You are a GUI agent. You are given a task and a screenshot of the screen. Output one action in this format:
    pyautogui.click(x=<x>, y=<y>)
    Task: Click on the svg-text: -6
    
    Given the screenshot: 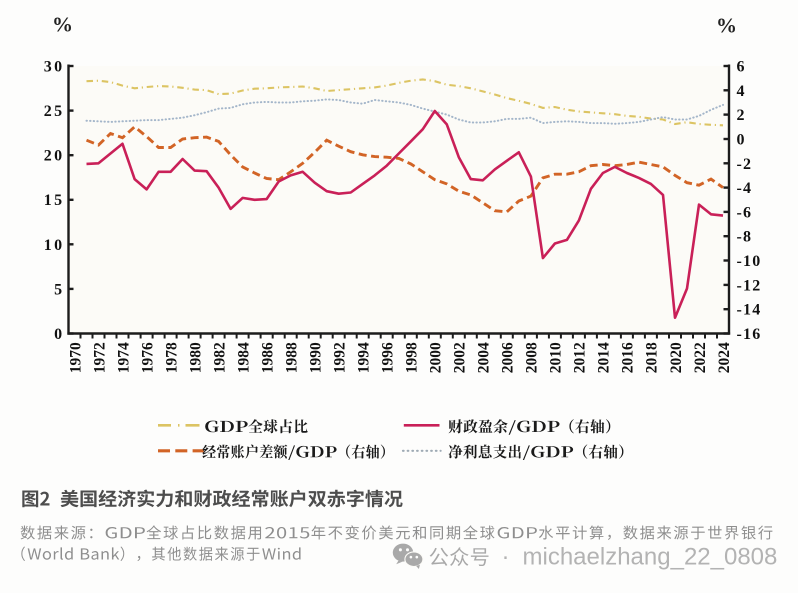 What is the action you would take?
    pyautogui.click(x=745, y=212)
    